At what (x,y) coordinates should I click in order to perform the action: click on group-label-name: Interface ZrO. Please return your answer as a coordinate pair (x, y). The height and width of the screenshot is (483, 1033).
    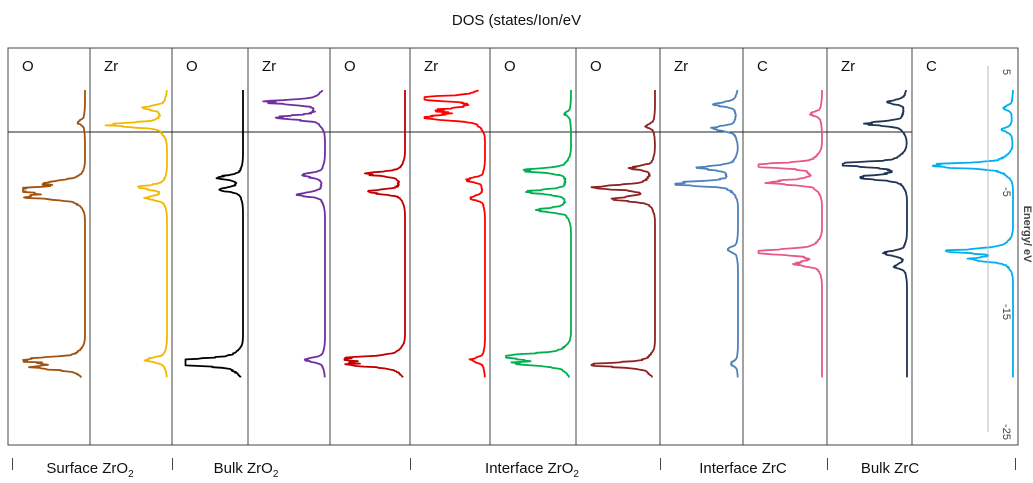
    Looking at the image, I should click on (529, 468).